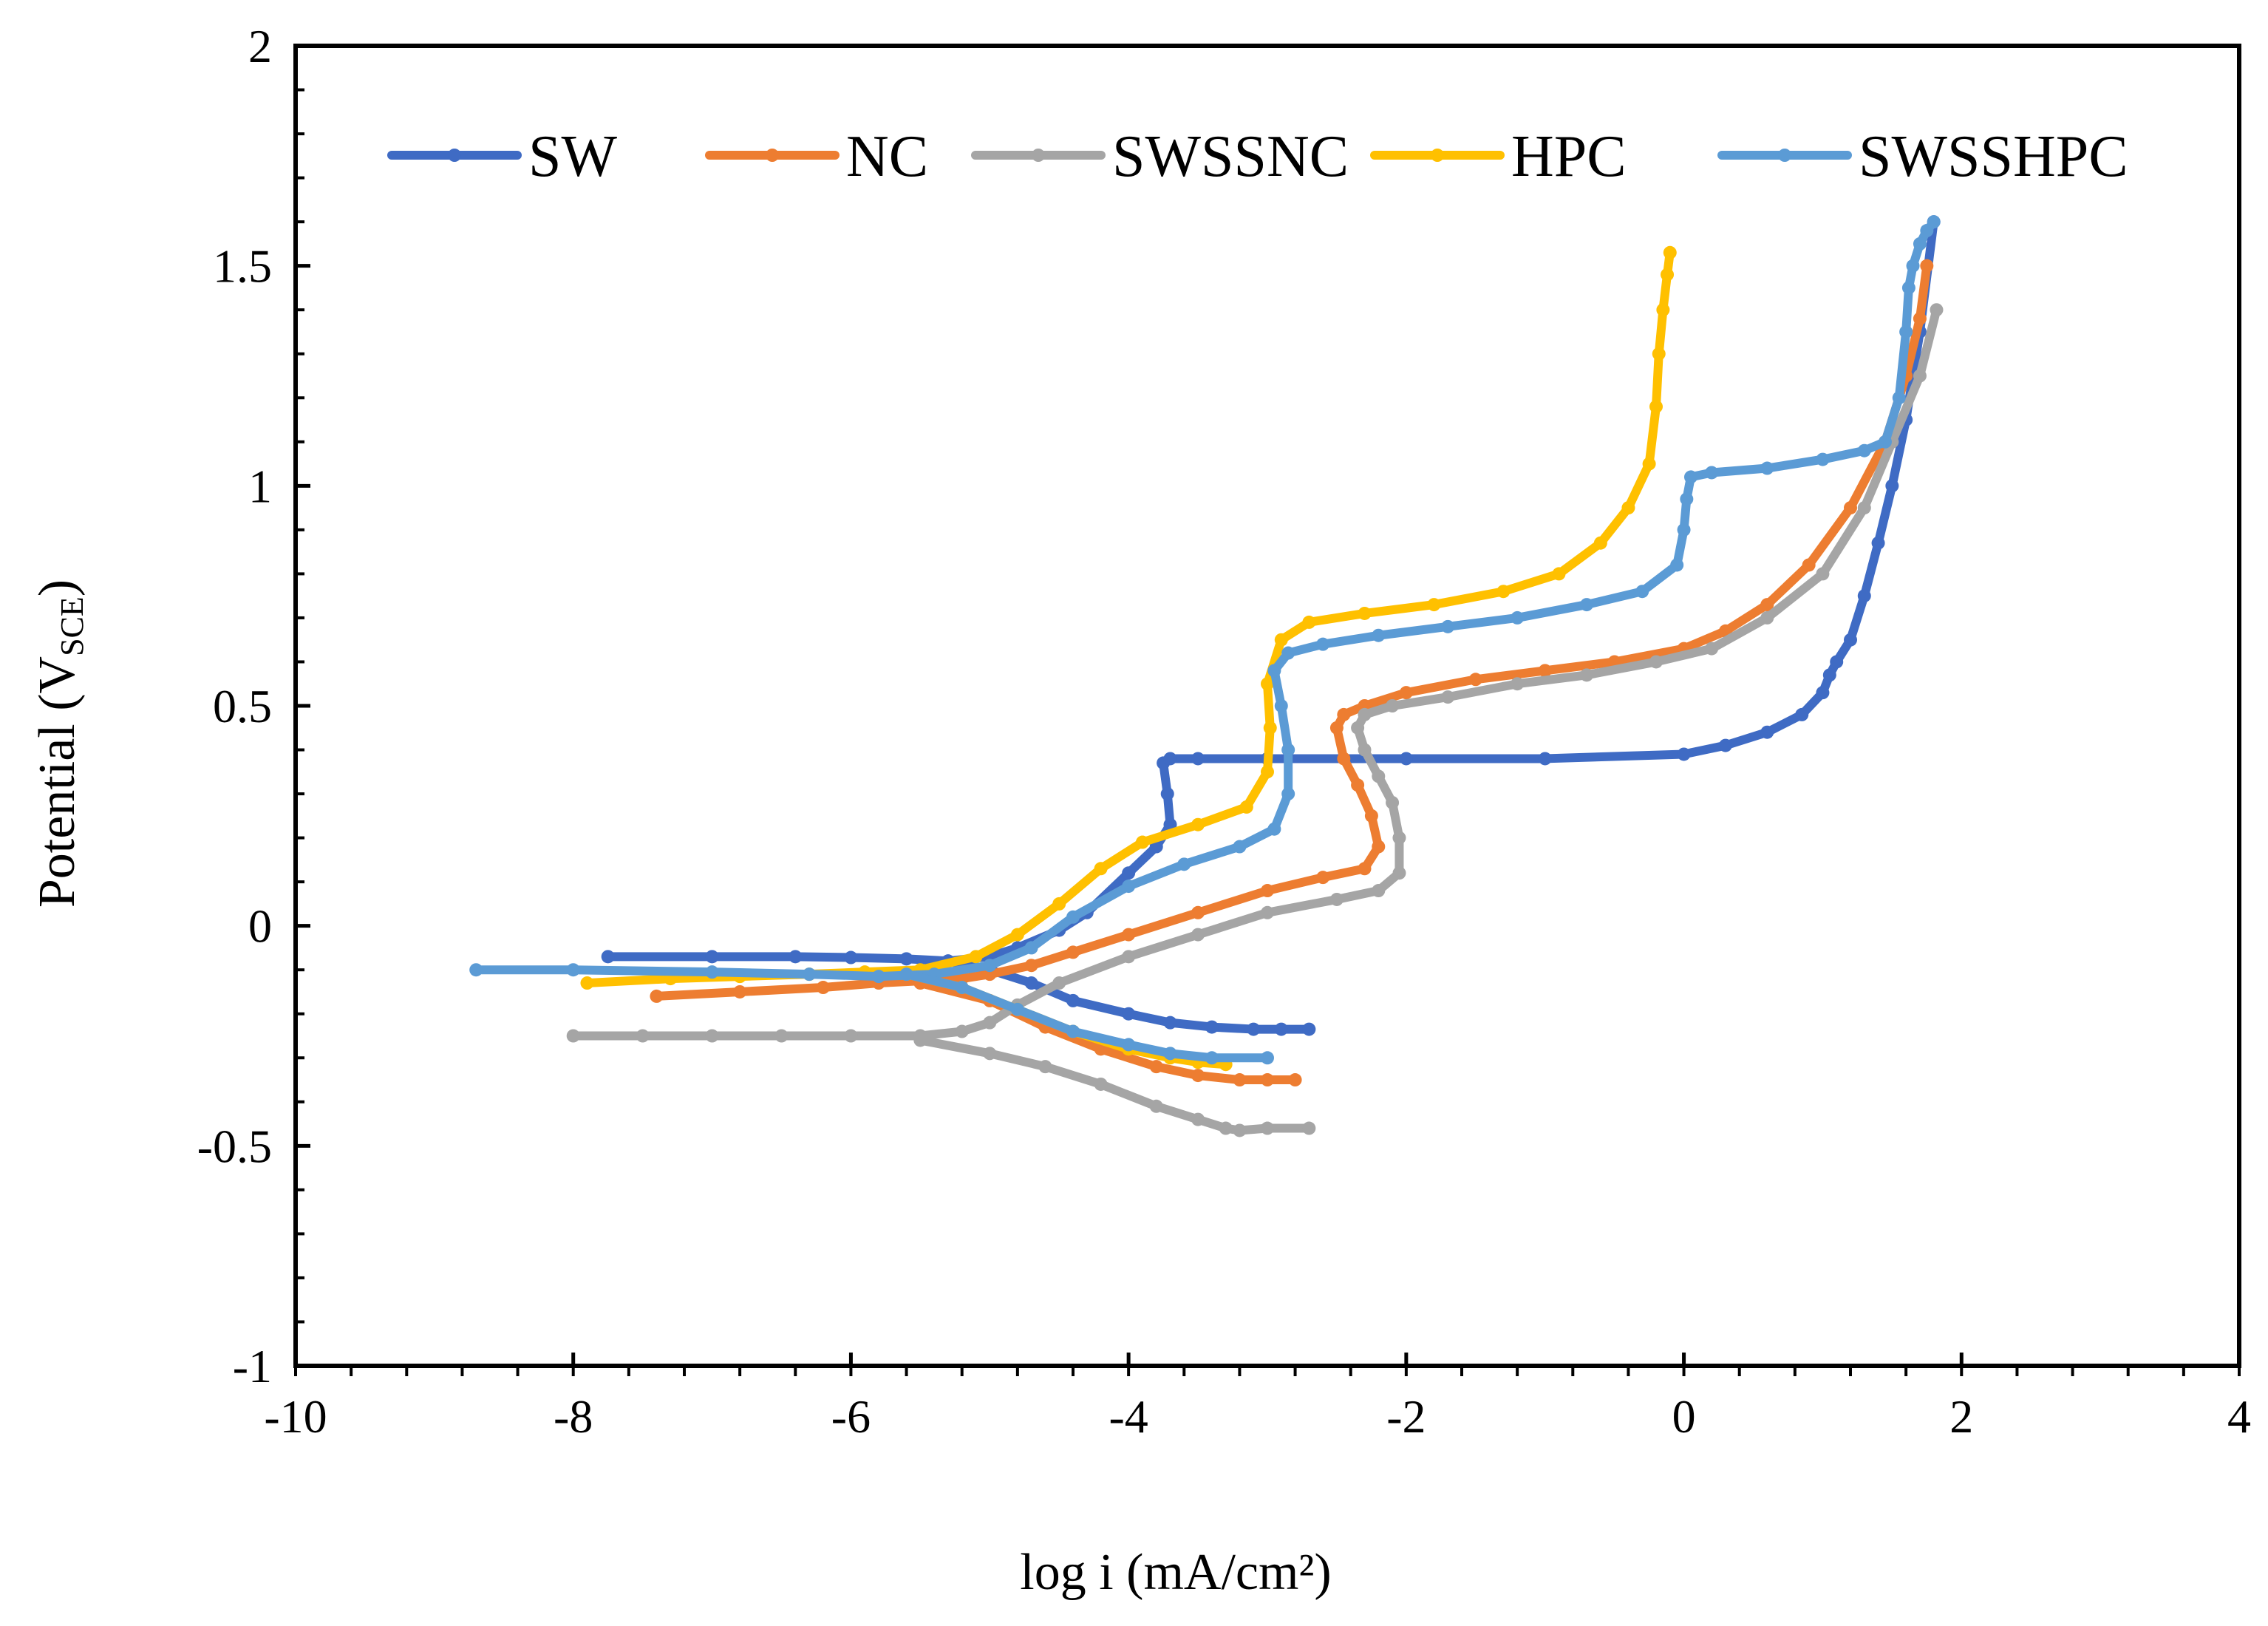 This screenshot has width=2268, height=1626. What do you see at coordinates (1039, 156) in the screenshot?
I see `legend-marker-swssnc` at bounding box center [1039, 156].